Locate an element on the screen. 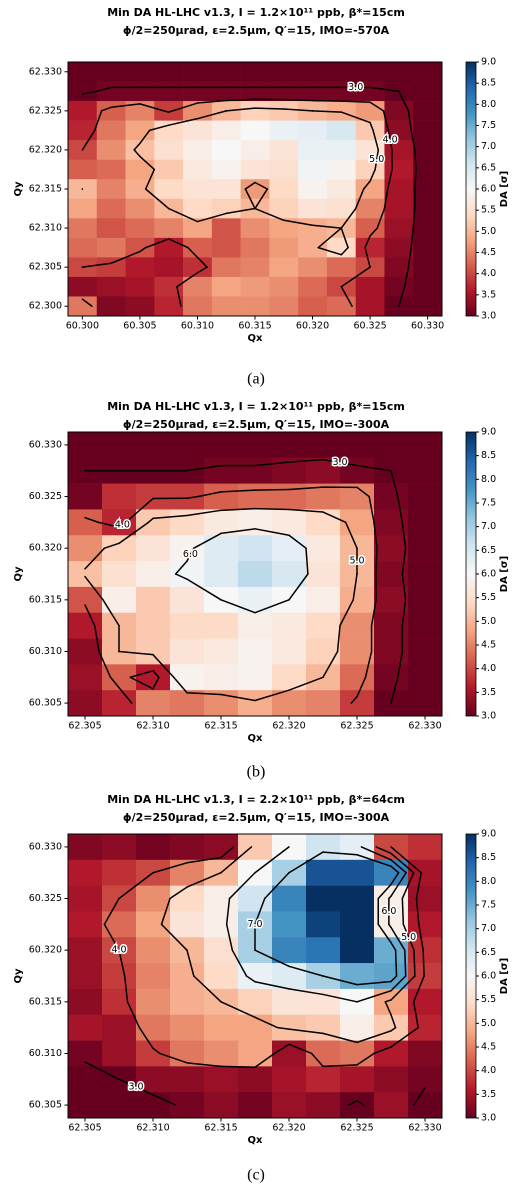 This screenshot has width=512, height=1193. contour-label: 5.0 is located at coordinates (408, 937).